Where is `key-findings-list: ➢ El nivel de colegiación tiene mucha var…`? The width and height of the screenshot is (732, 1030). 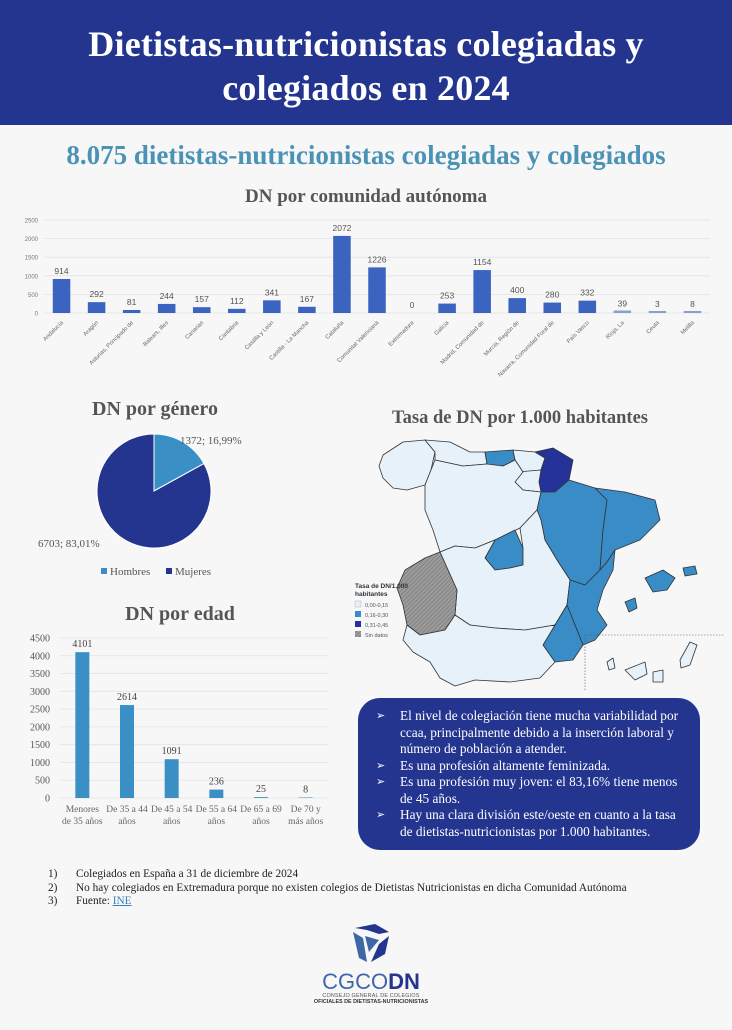
key-findings-list: ➢ El nivel de colegiación tiene mucha var… is located at coordinates (531, 774).